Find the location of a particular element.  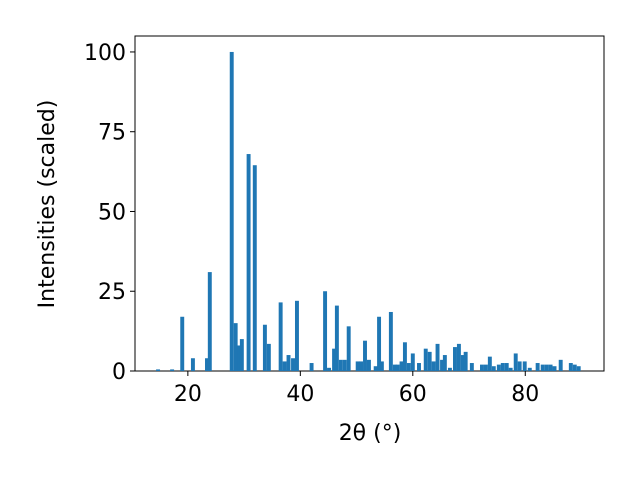

x-tick-label: 60 is located at coordinates (413, 394).